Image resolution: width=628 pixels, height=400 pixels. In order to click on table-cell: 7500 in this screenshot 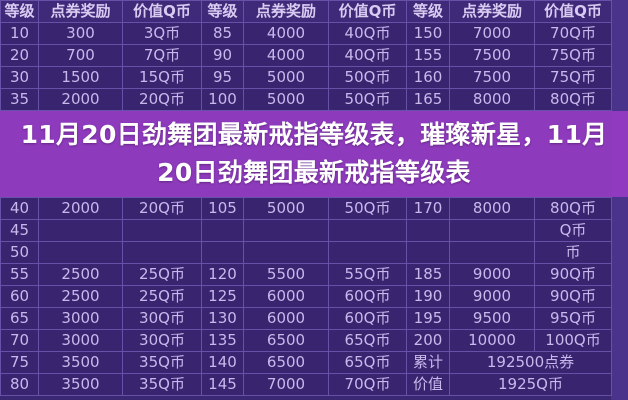, I will do `click(492, 55)`.